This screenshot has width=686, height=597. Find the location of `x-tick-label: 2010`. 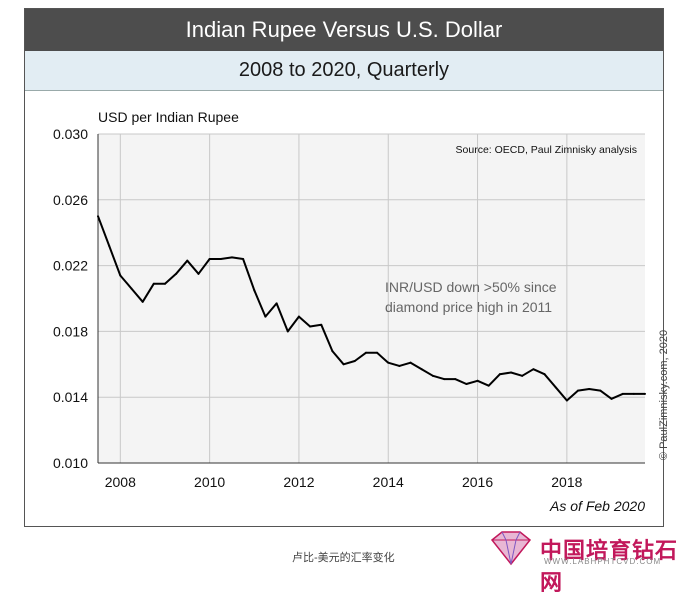

x-tick-label: 2010 is located at coordinates (209, 482).